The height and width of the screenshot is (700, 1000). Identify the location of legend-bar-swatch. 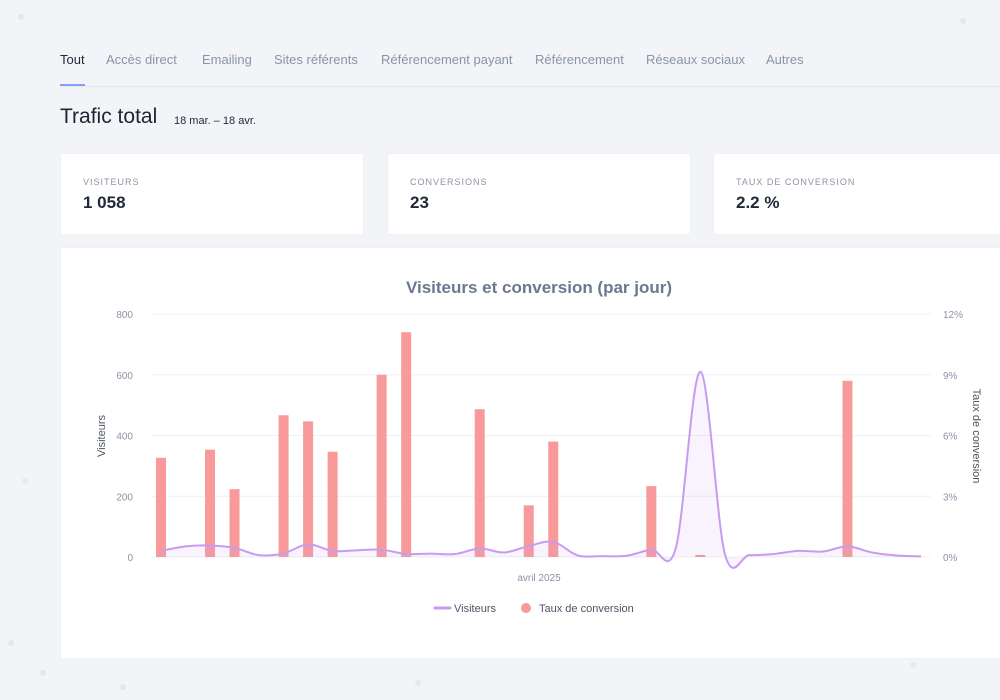
(526, 608).